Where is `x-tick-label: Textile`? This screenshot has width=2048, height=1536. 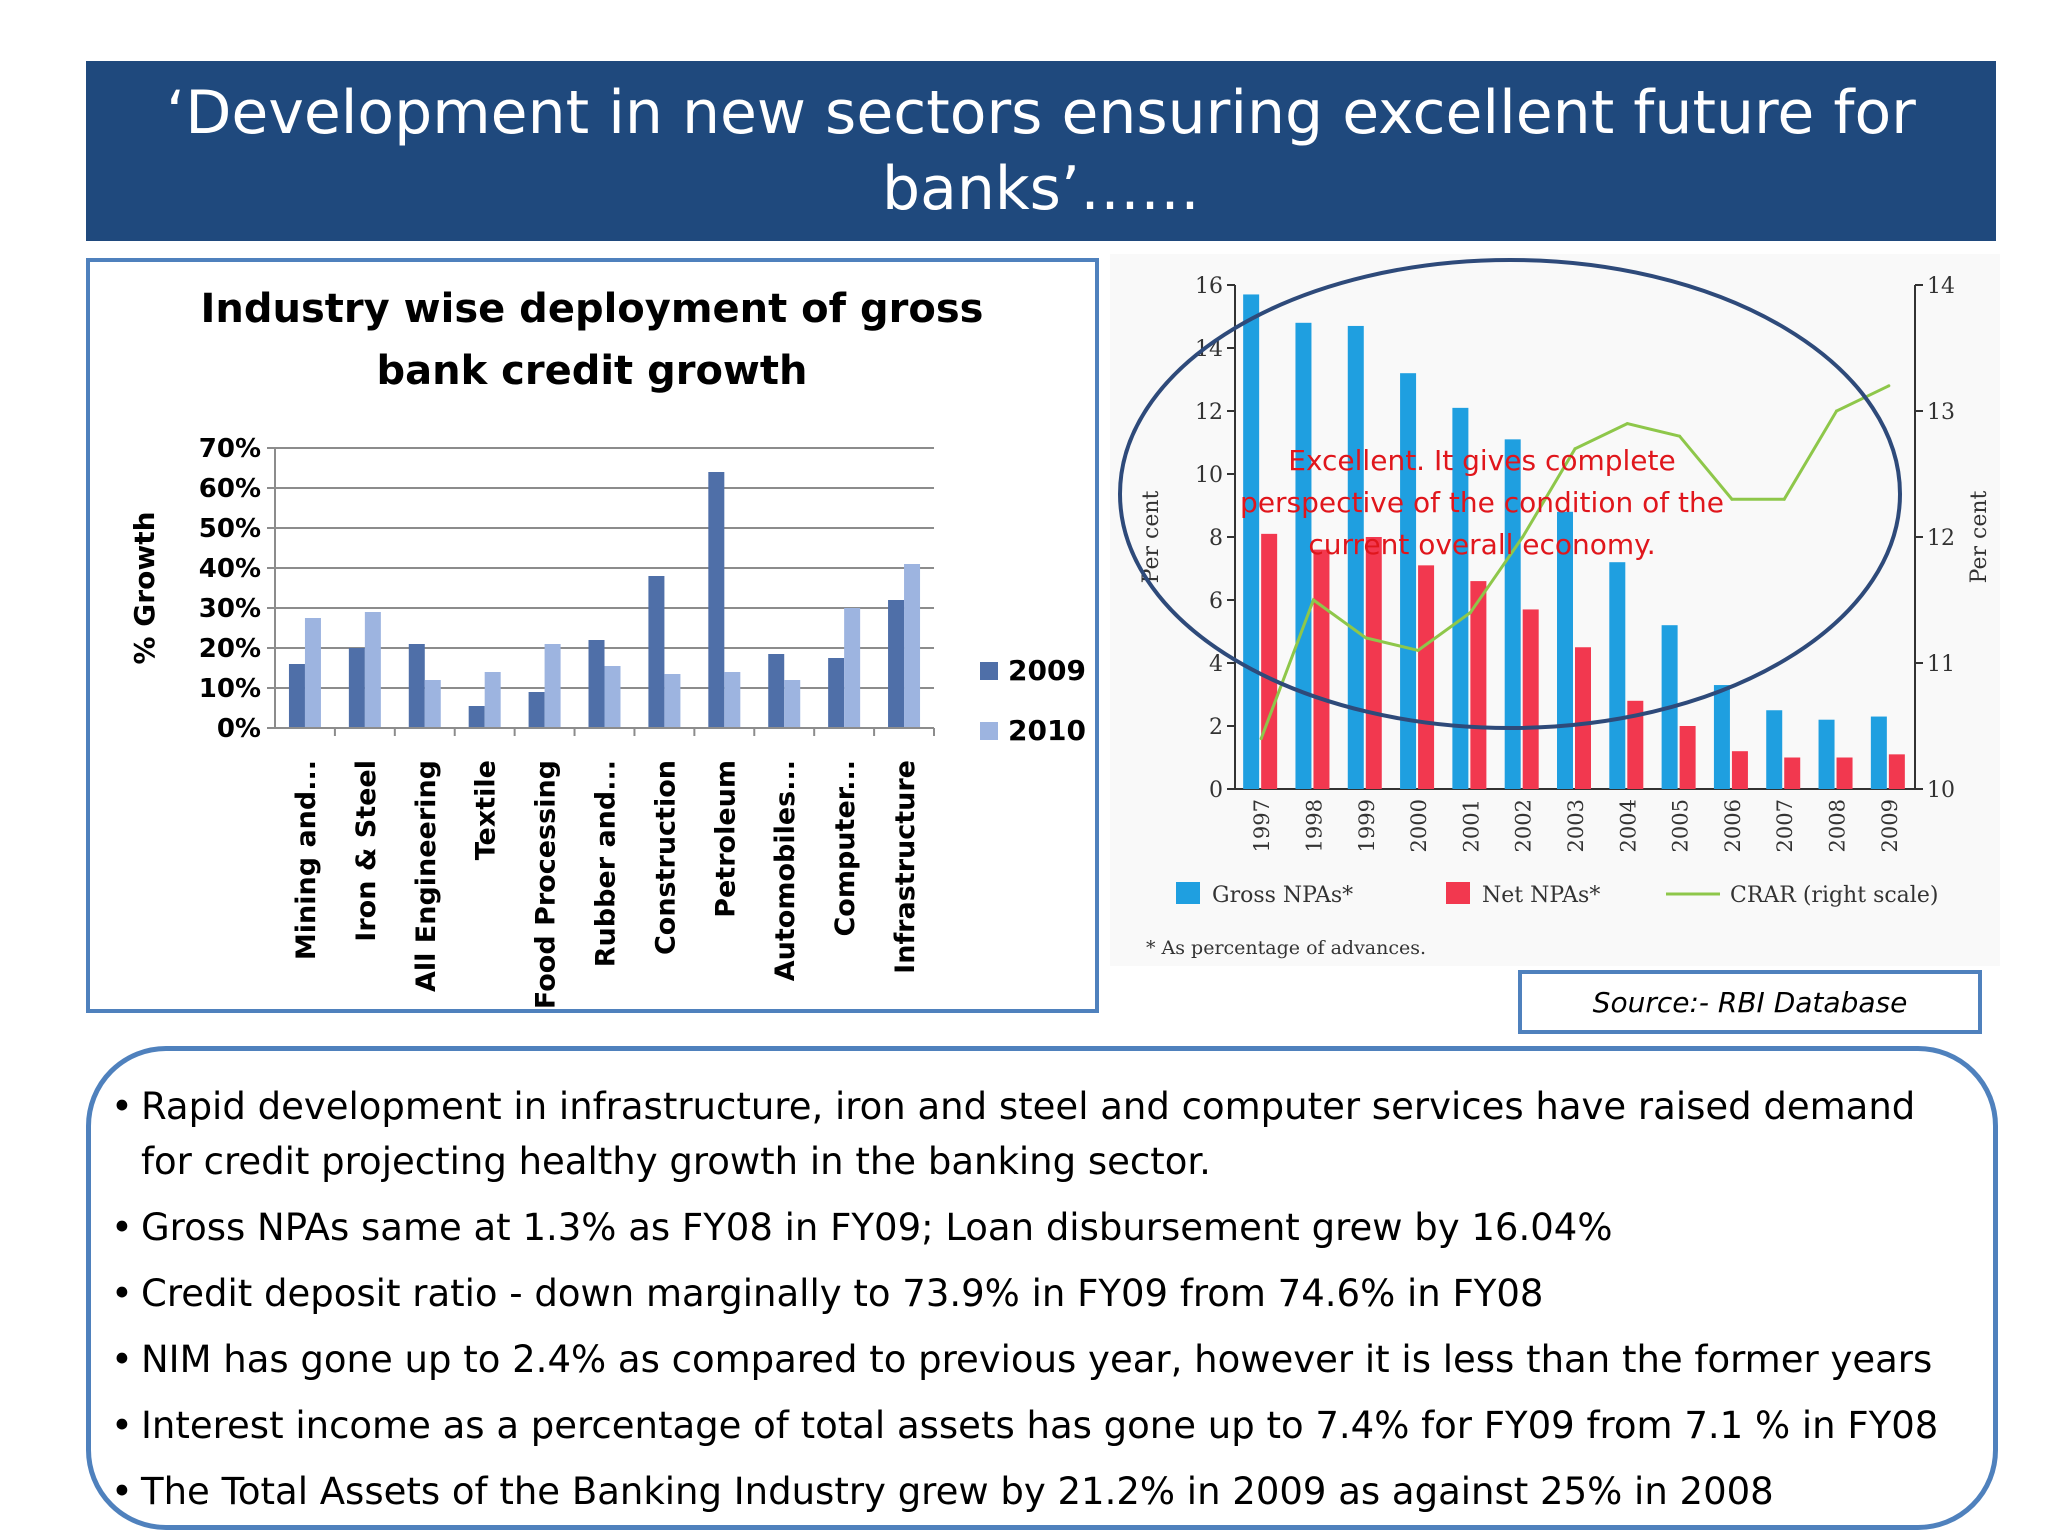
x-tick-label: Textile is located at coordinates (486, 810).